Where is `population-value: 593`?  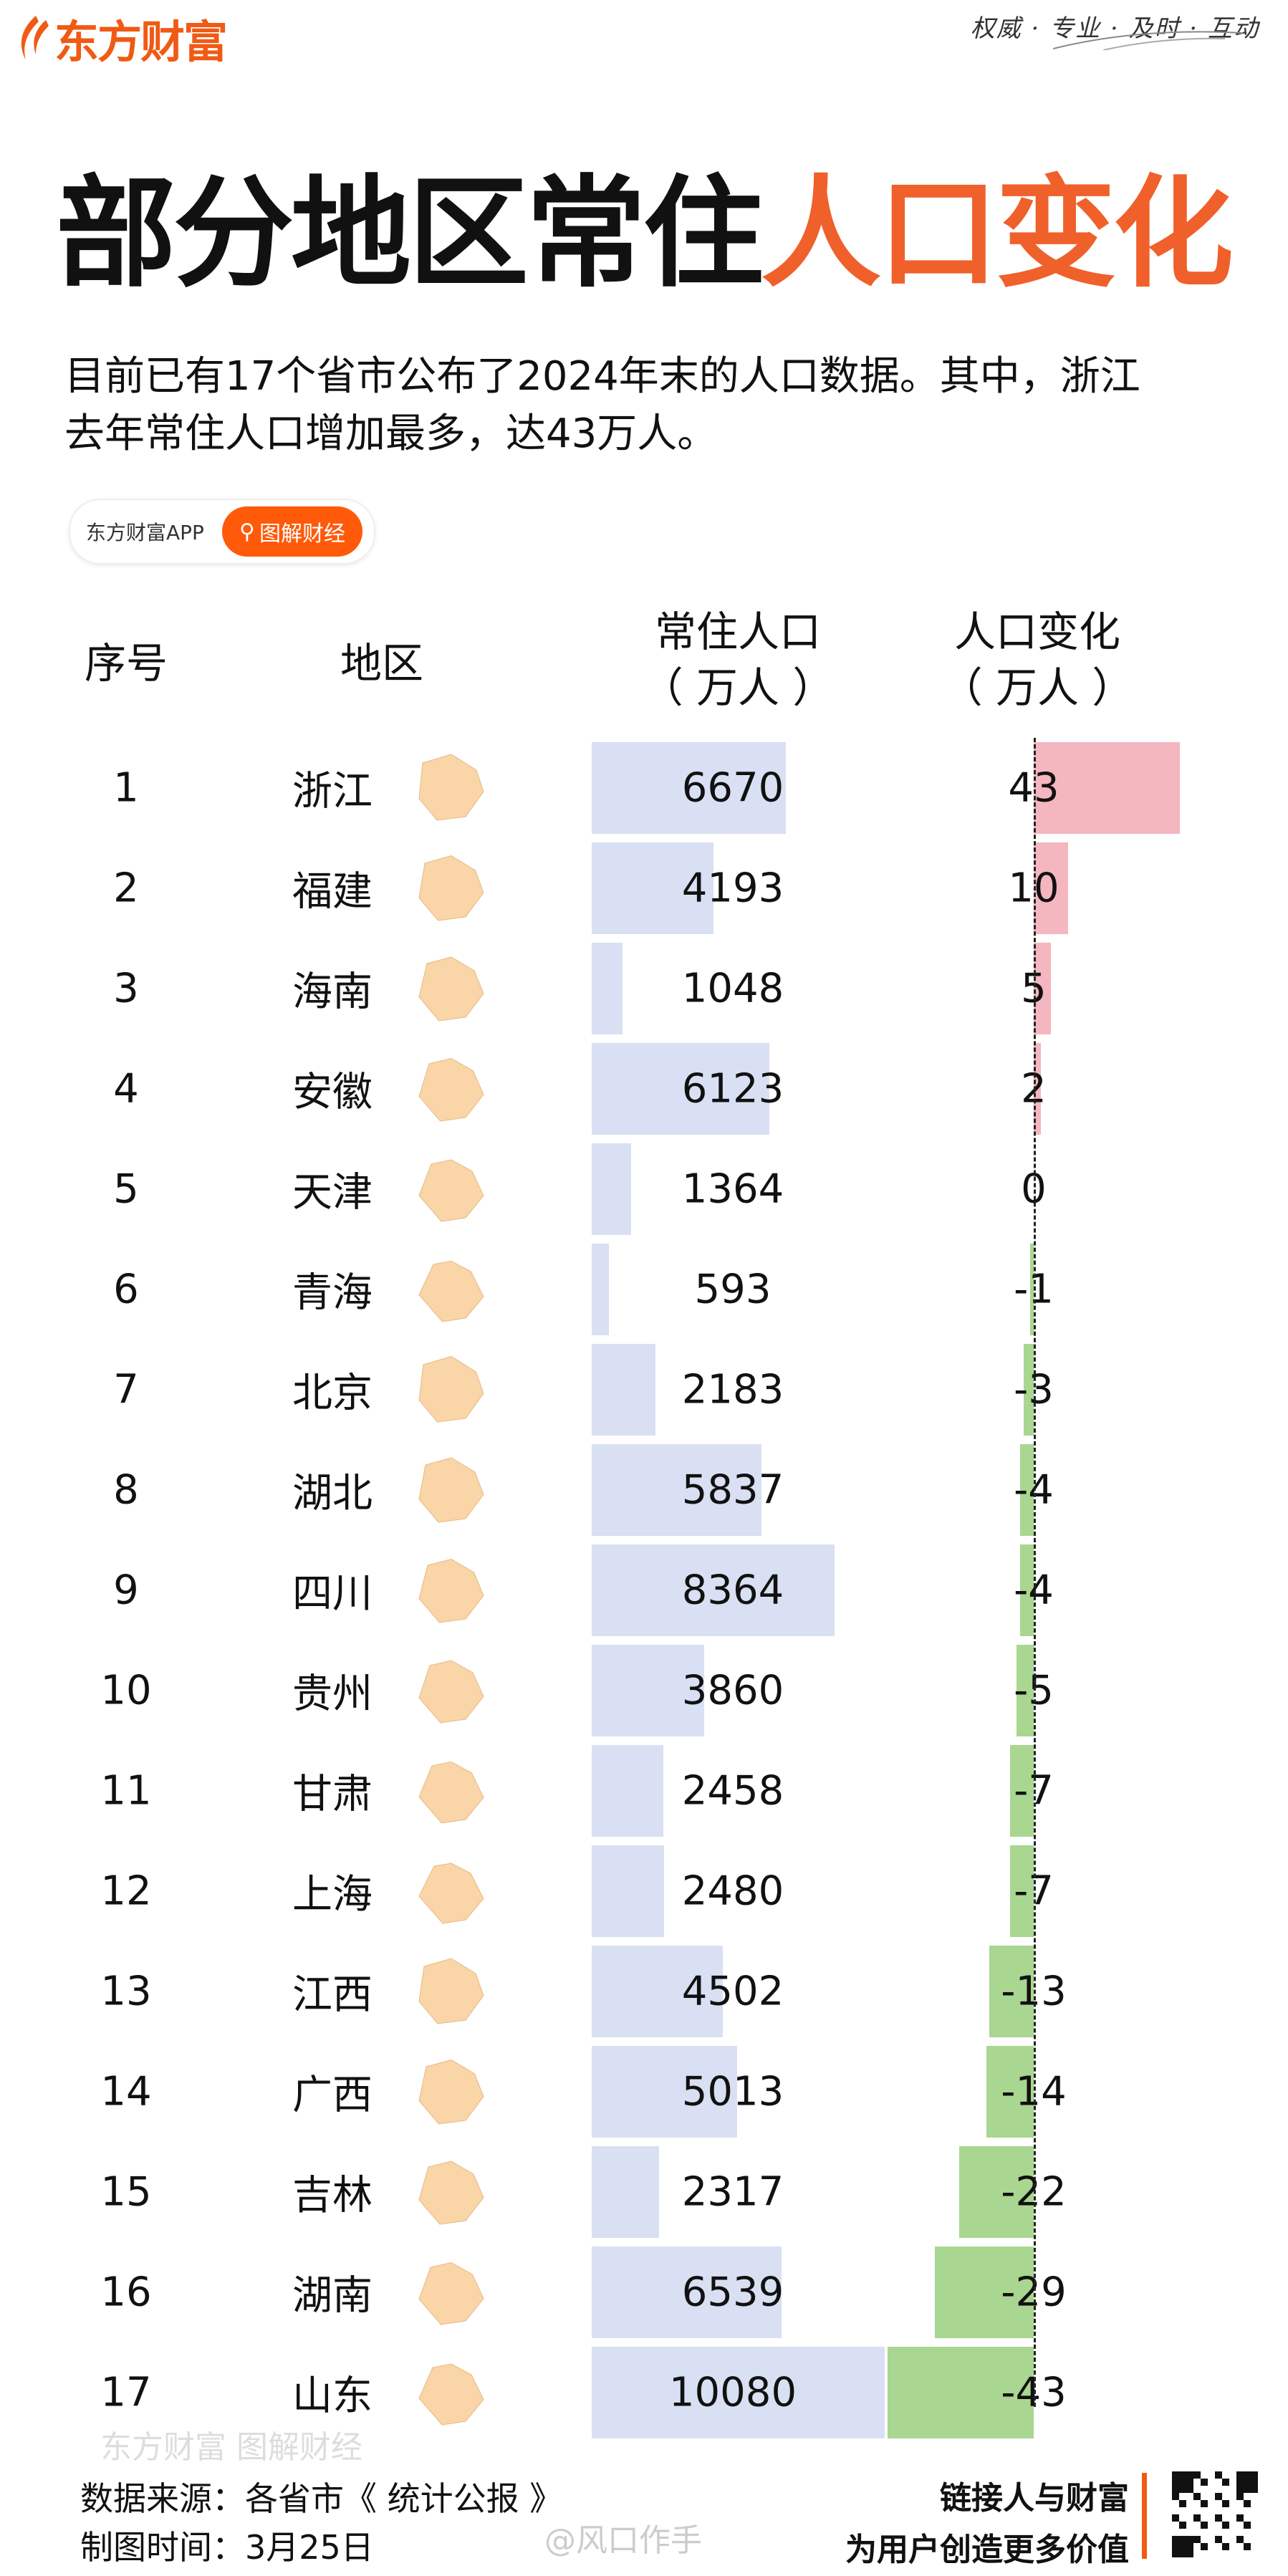 population-value: 593 is located at coordinates (733, 1290).